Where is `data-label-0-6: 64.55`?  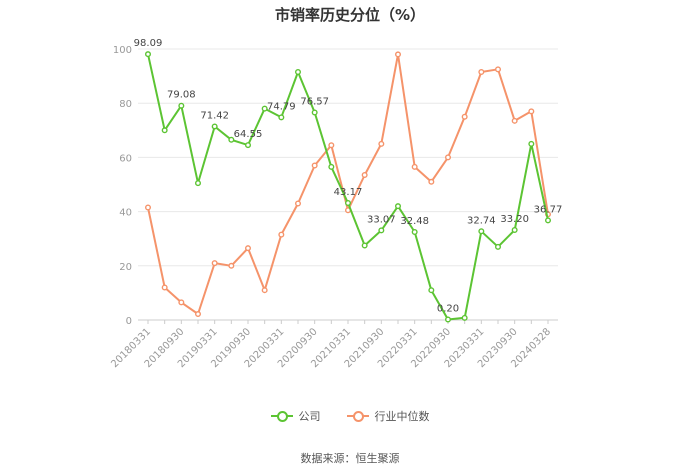
data-label-0-6: 64.55 is located at coordinates (248, 134).